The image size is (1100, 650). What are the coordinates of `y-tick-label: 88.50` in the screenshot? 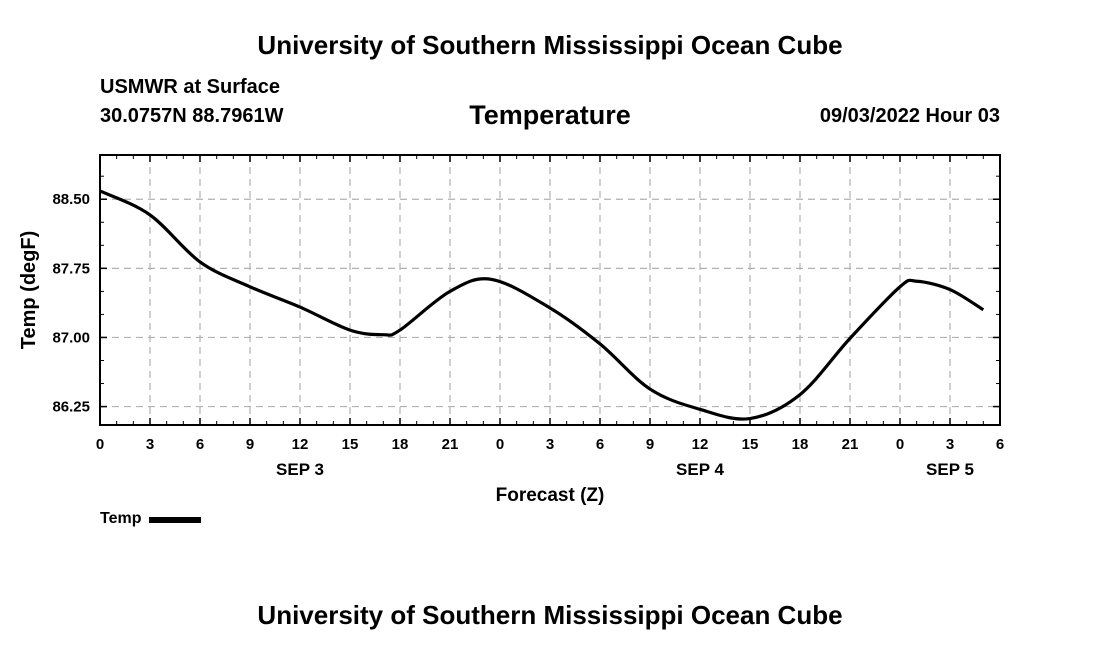 It's located at (71, 199).